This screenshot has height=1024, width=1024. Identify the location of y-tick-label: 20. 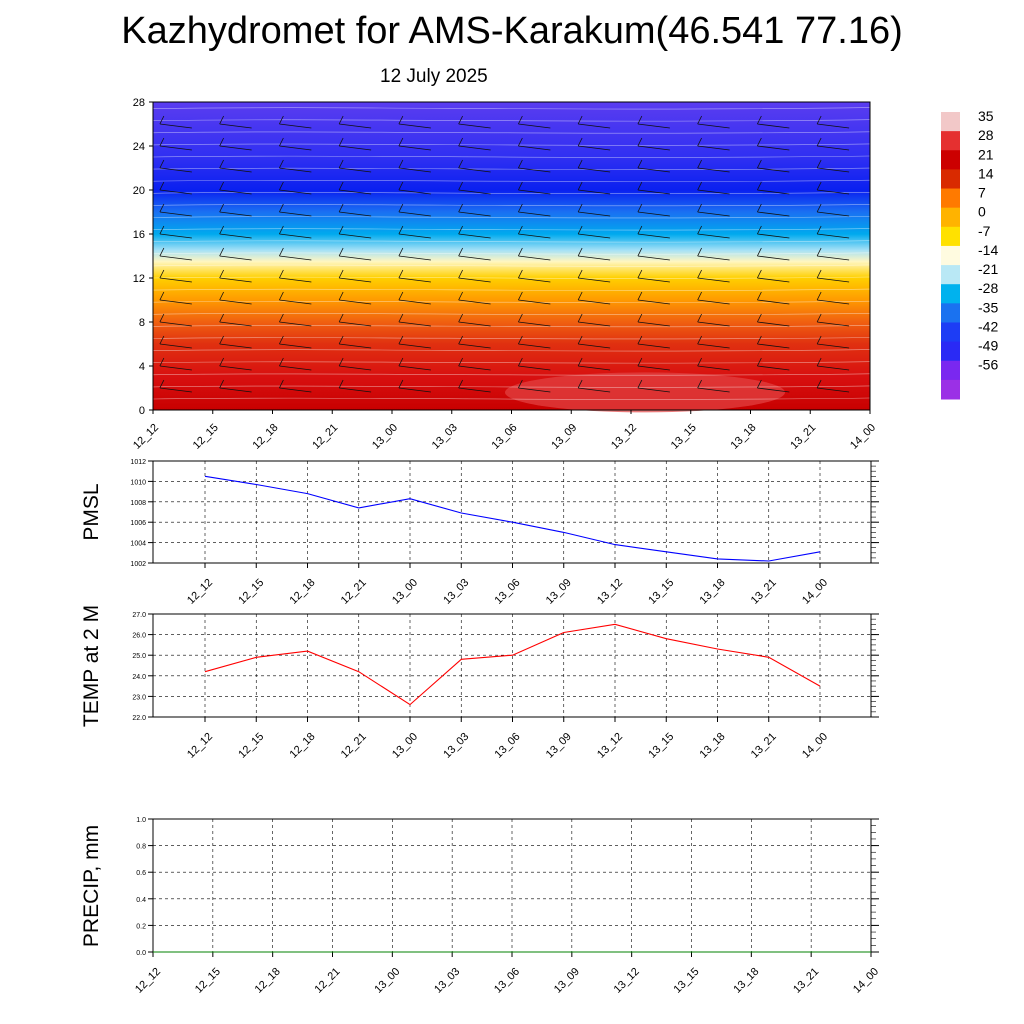
(139, 191).